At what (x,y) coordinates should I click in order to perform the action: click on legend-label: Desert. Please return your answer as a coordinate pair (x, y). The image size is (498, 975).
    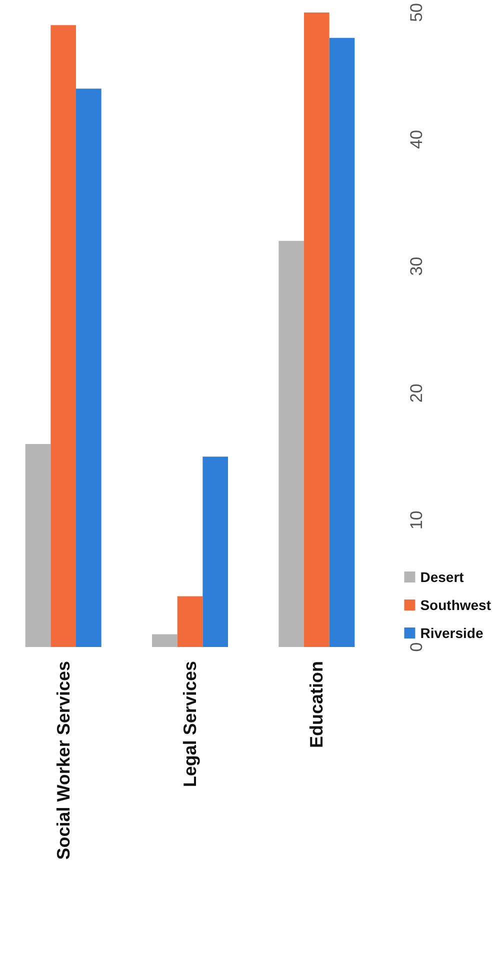
    Looking at the image, I should click on (442, 577).